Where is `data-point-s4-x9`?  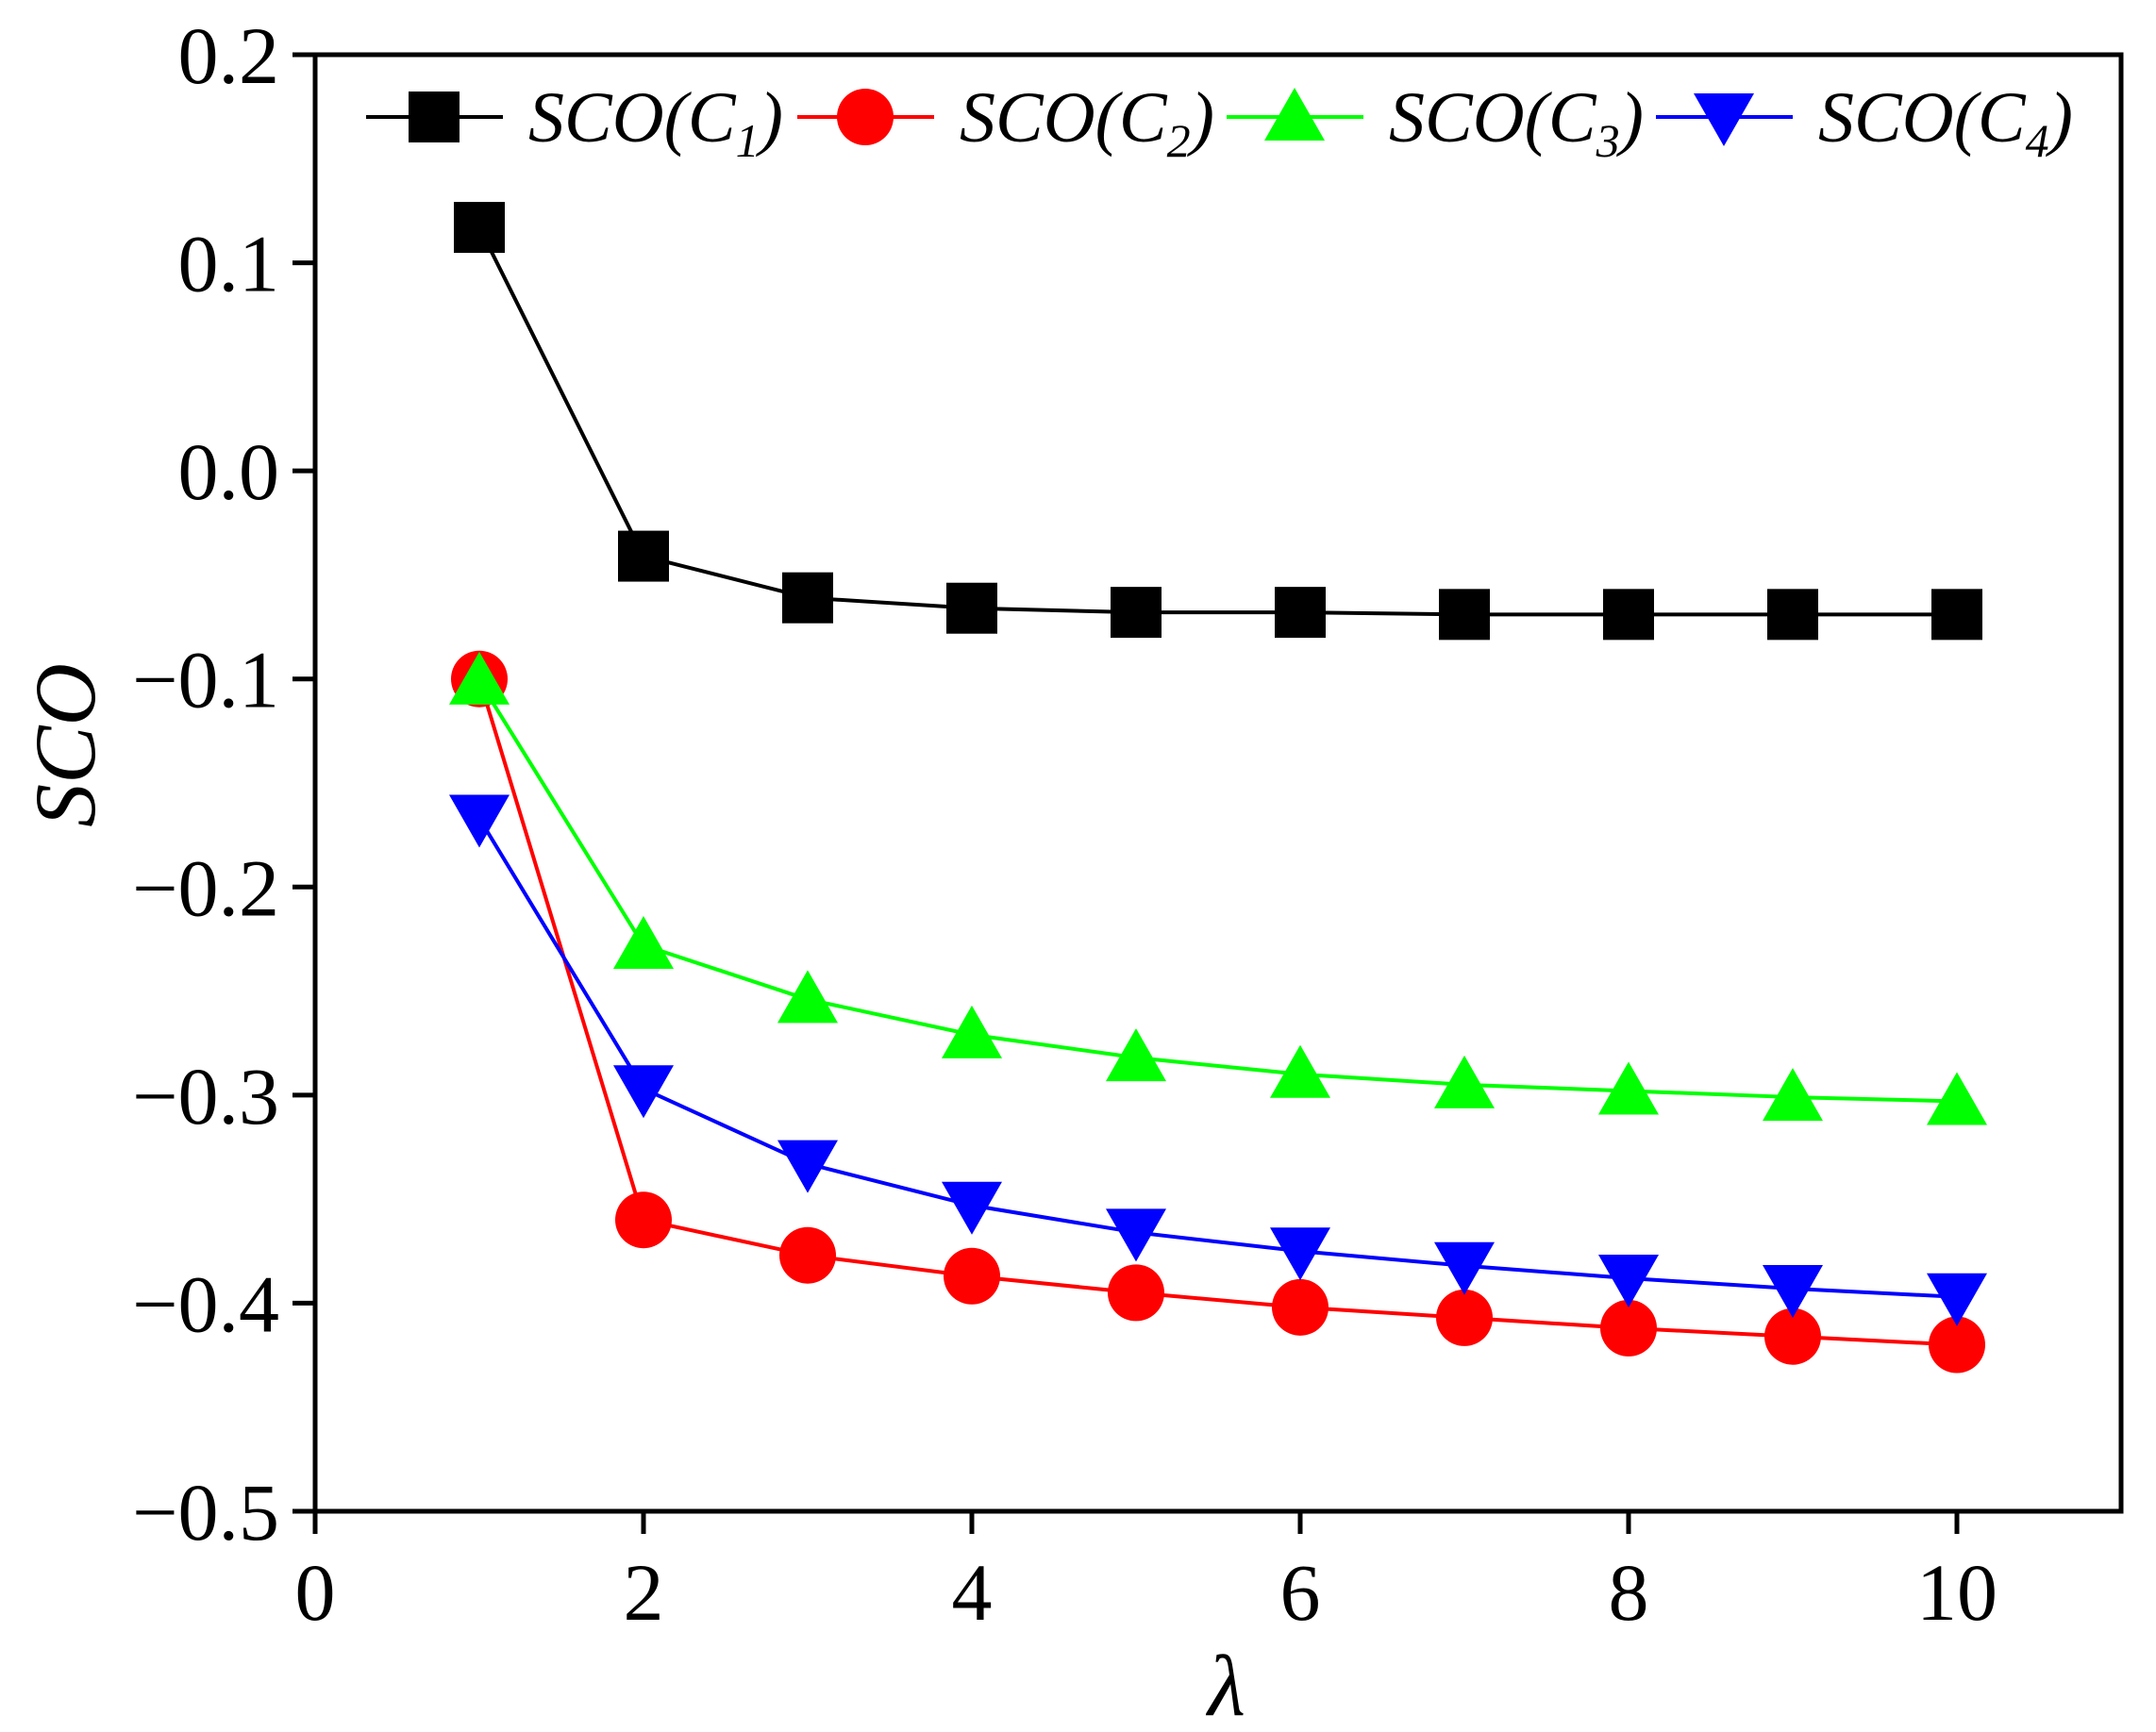
data-point-s4-x9 is located at coordinates (1793, 1291).